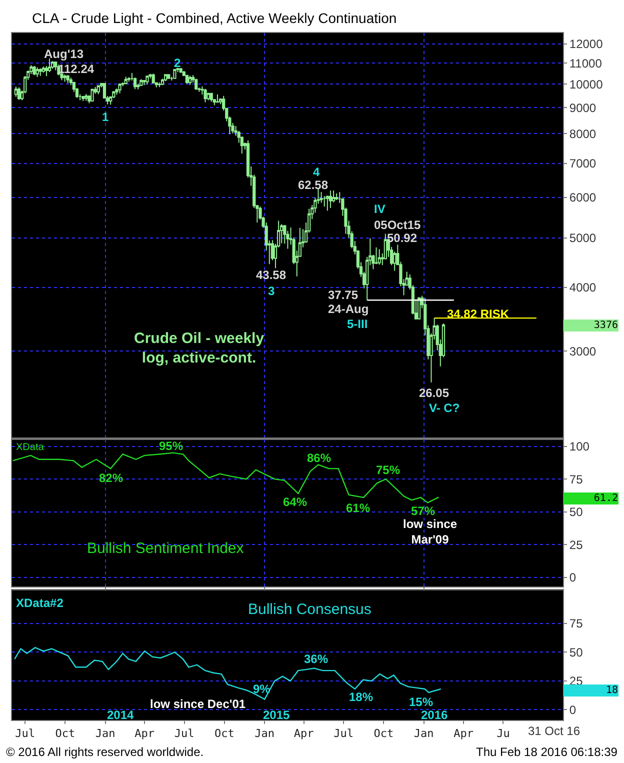 The image size is (624, 763). Describe the element at coordinates (434, 393) in the screenshot. I see `annotation: 26.05` at that location.